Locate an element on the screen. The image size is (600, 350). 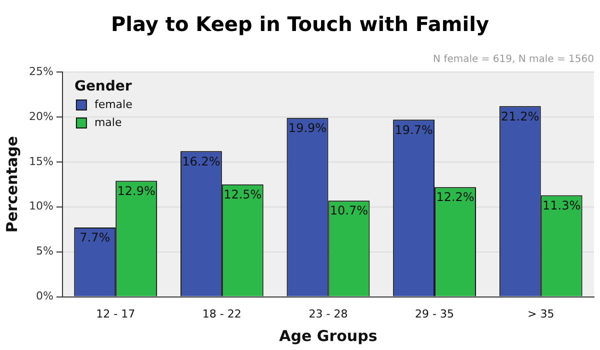
data-label: 12.5% is located at coordinates (243, 195).